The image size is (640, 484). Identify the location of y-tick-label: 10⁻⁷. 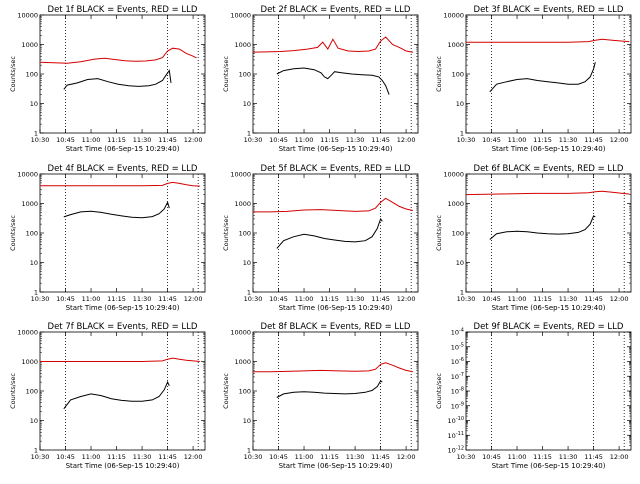
(457, 376).